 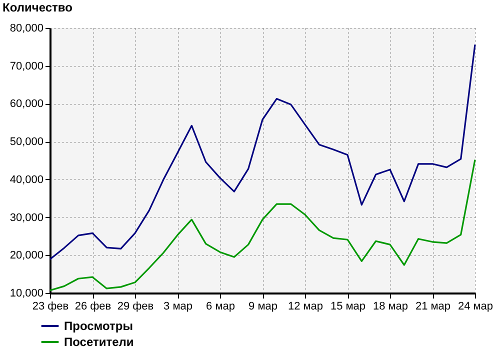 I want to click on legend-label: Посетители, so click(x=99, y=342).